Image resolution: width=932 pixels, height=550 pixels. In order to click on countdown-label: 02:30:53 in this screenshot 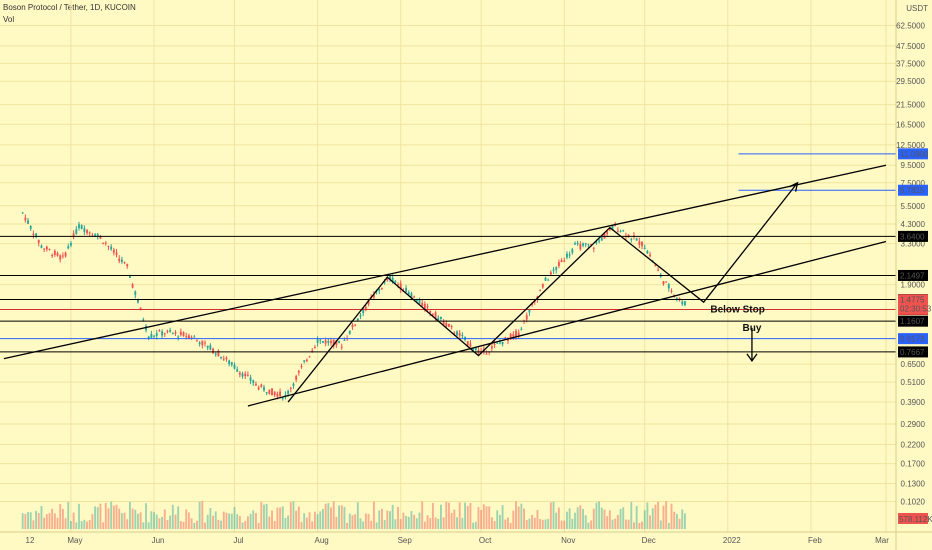, I will do `click(916, 308)`.